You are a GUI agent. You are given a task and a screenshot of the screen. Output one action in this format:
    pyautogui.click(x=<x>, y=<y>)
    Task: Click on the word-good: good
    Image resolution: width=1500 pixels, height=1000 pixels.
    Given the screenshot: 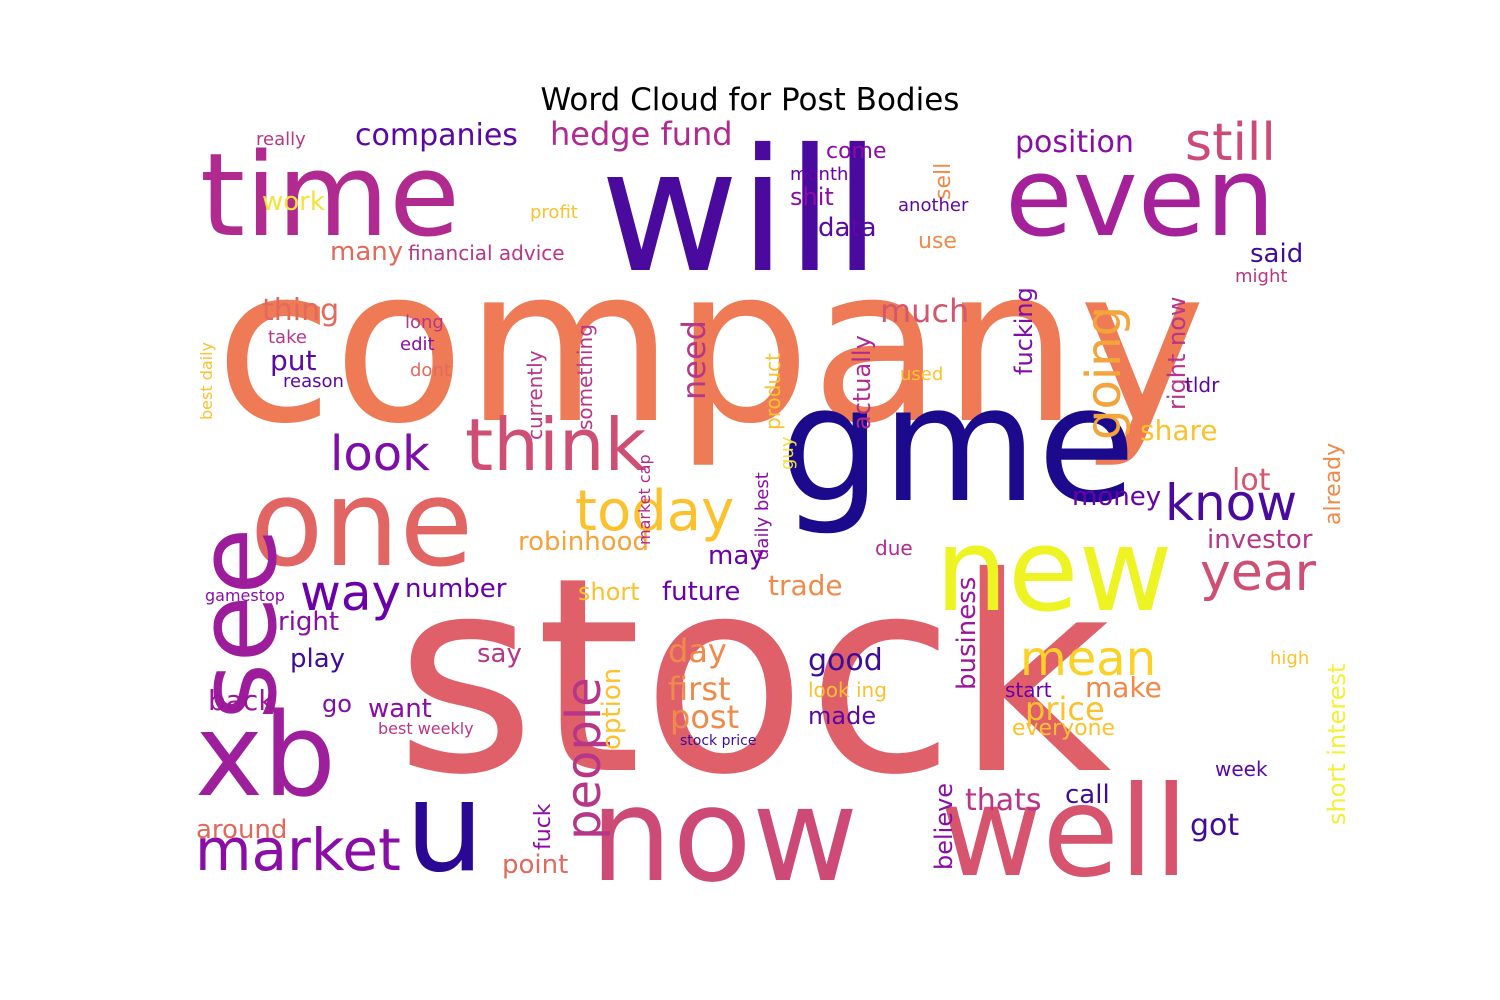 What is the action you would take?
    pyautogui.click(x=845, y=660)
    